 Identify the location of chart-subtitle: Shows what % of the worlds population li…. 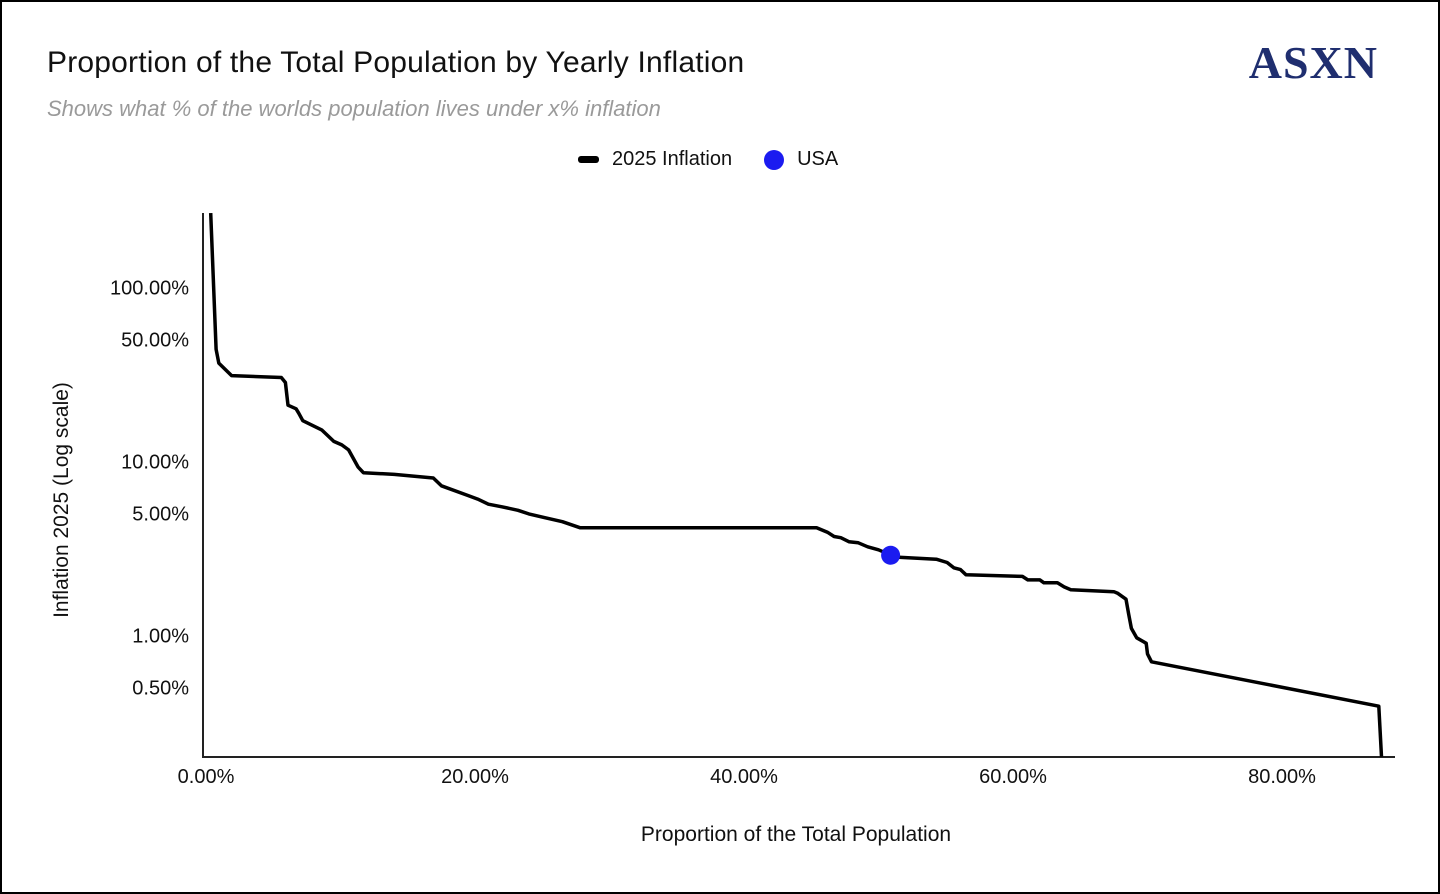
(354, 108).